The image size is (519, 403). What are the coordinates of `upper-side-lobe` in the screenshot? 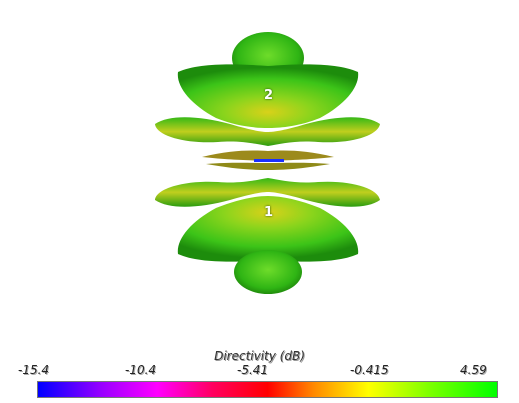 It's located at (267, 131).